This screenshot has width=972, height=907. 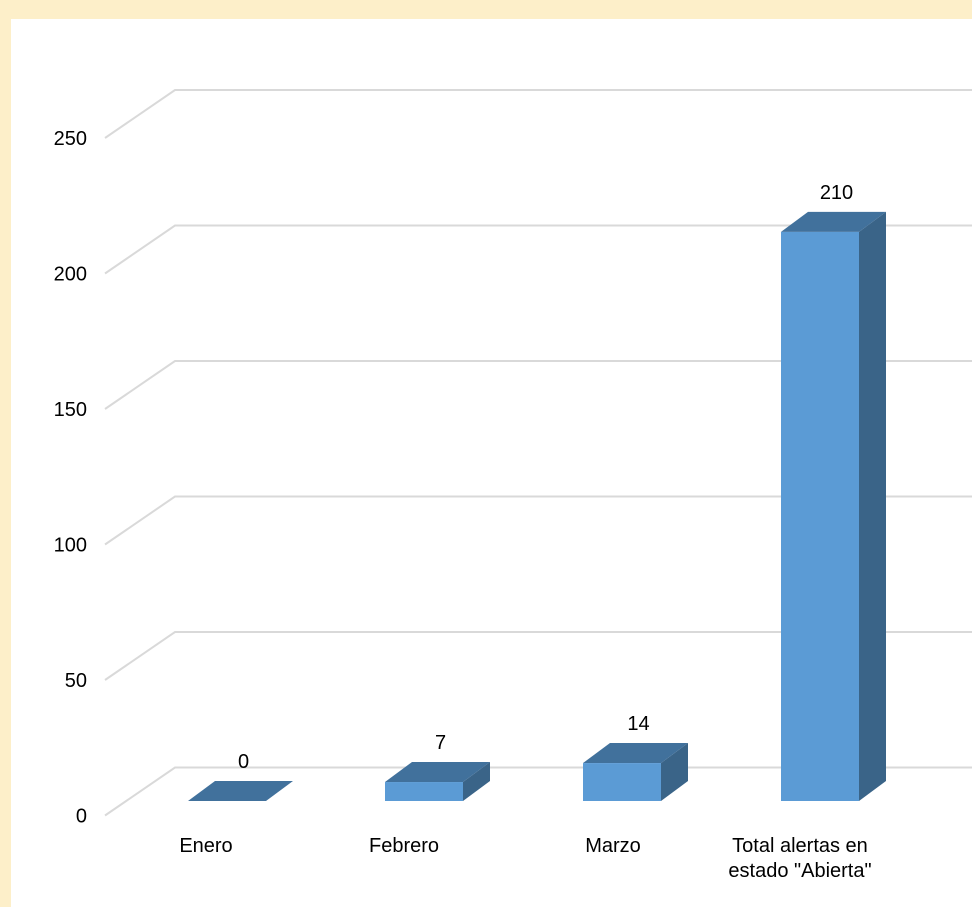 What do you see at coordinates (76, 681) in the screenshot?
I see `y-tick-label-50: 50` at bounding box center [76, 681].